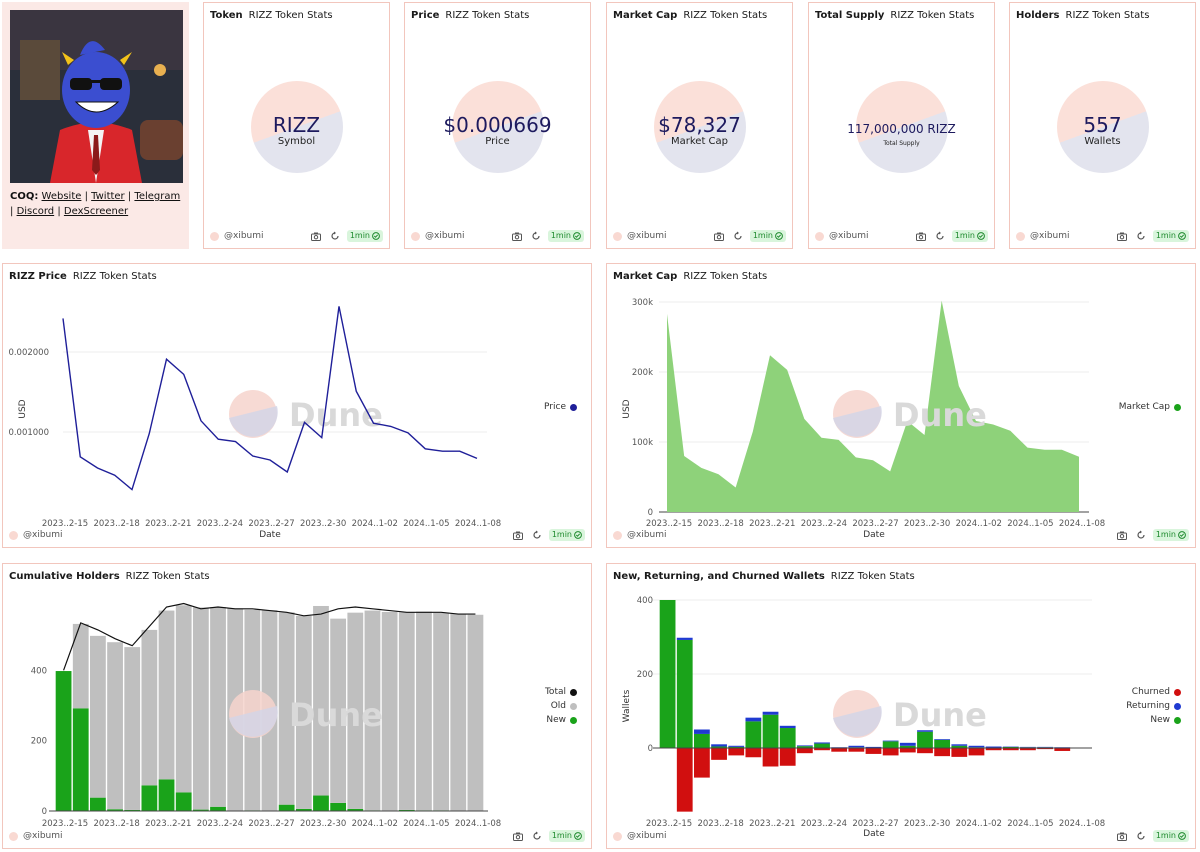 This screenshot has width=1200, height=852. What do you see at coordinates (1177, 706) in the screenshot?
I see `legend-dot` at bounding box center [1177, 706].